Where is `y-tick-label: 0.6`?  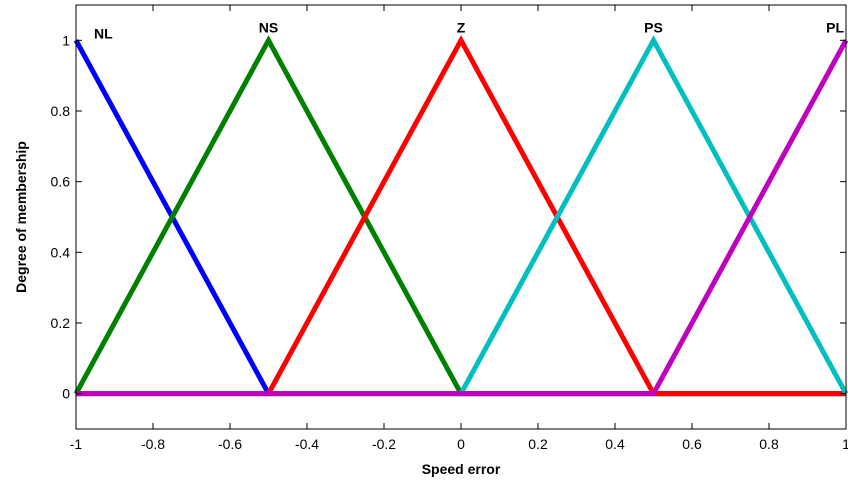 y-tick-label: 0.6 is located at coordinates (61, 182).